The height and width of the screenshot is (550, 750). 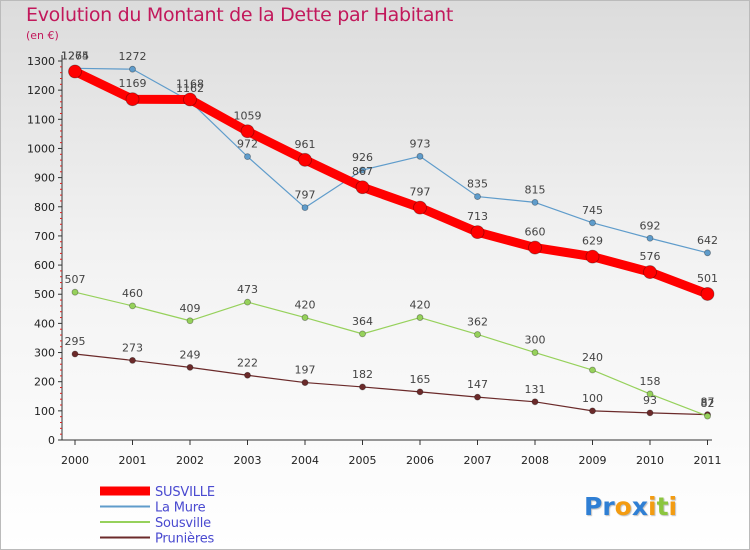 What do you see at coordinates (248, 115) in the screenshot?
I see `data-label: 1059` at bounding box center [248, 115].